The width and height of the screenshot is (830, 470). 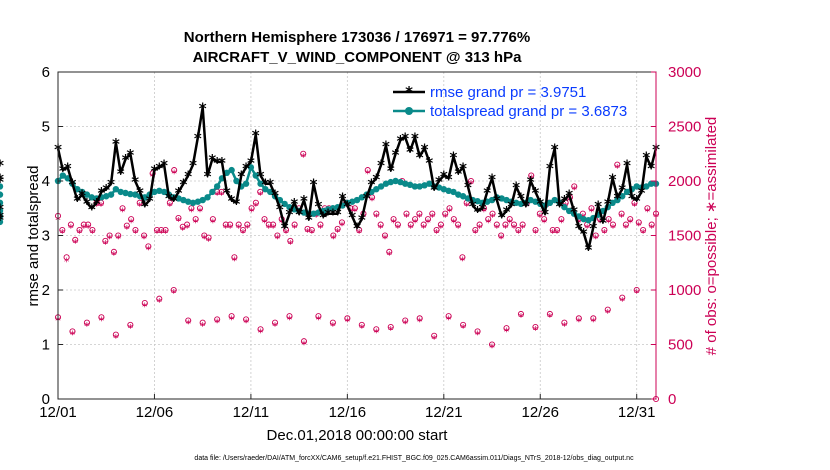 I want to click on y-tick-label: 5, so click(x=46, y=127).